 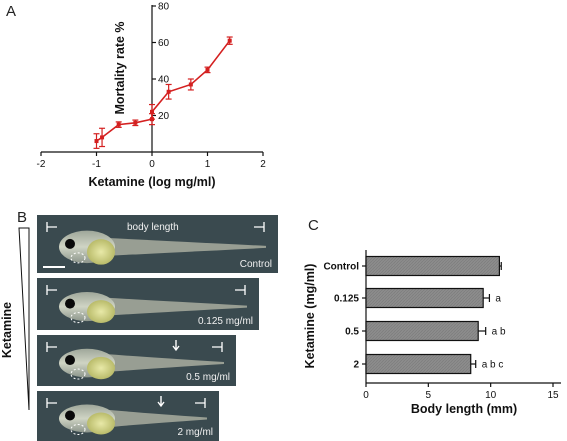 I want to click on panel-c-x-tick-label: 10, so click(x=491, y=395).